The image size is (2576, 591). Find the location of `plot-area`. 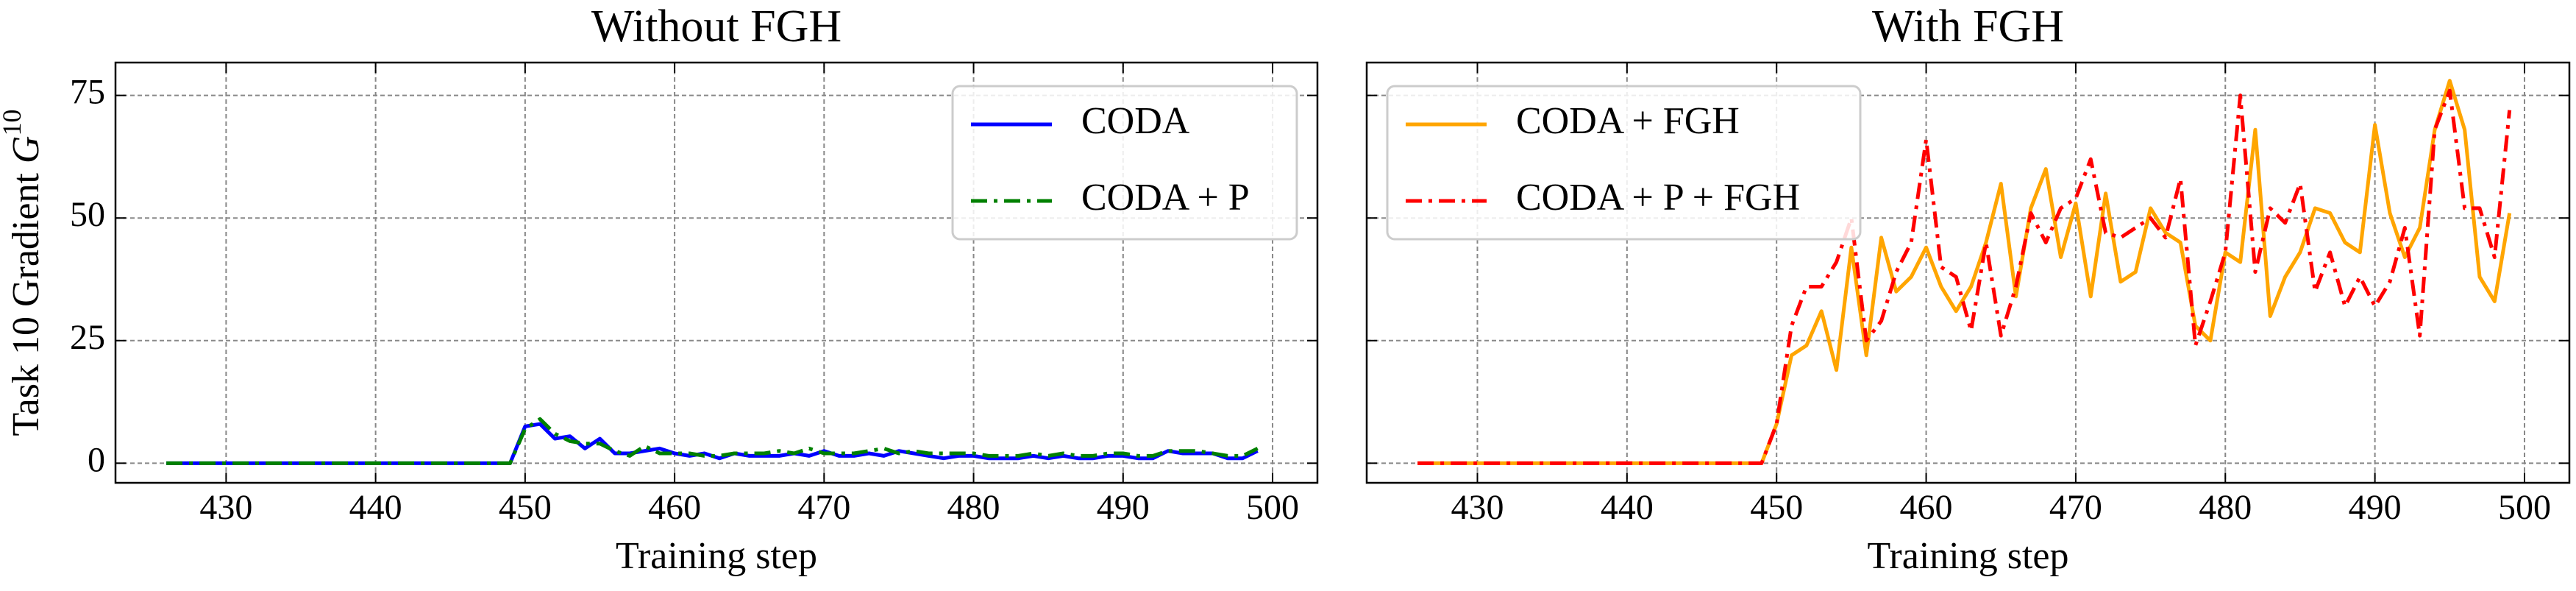

plot-area is located at coordinates (712, 441).